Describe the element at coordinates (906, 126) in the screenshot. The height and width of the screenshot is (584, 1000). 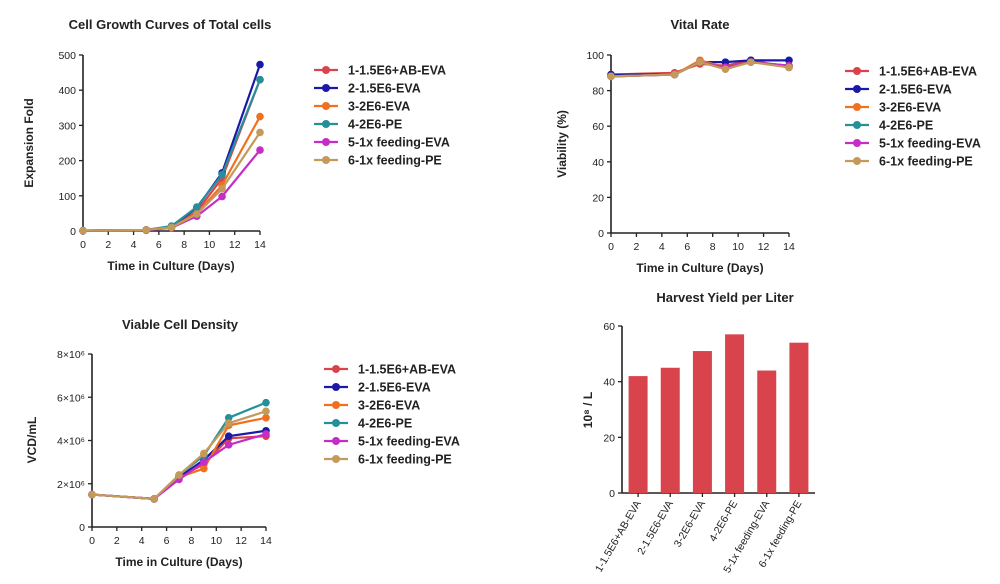
I see `legend-label: 4-2E6-PE` at that location.